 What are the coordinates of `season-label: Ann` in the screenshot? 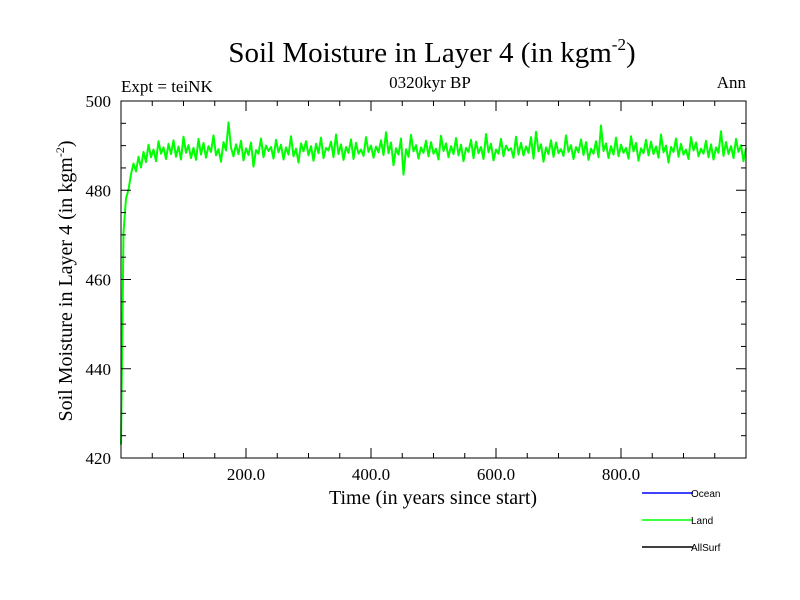 It's located at (732, 82).